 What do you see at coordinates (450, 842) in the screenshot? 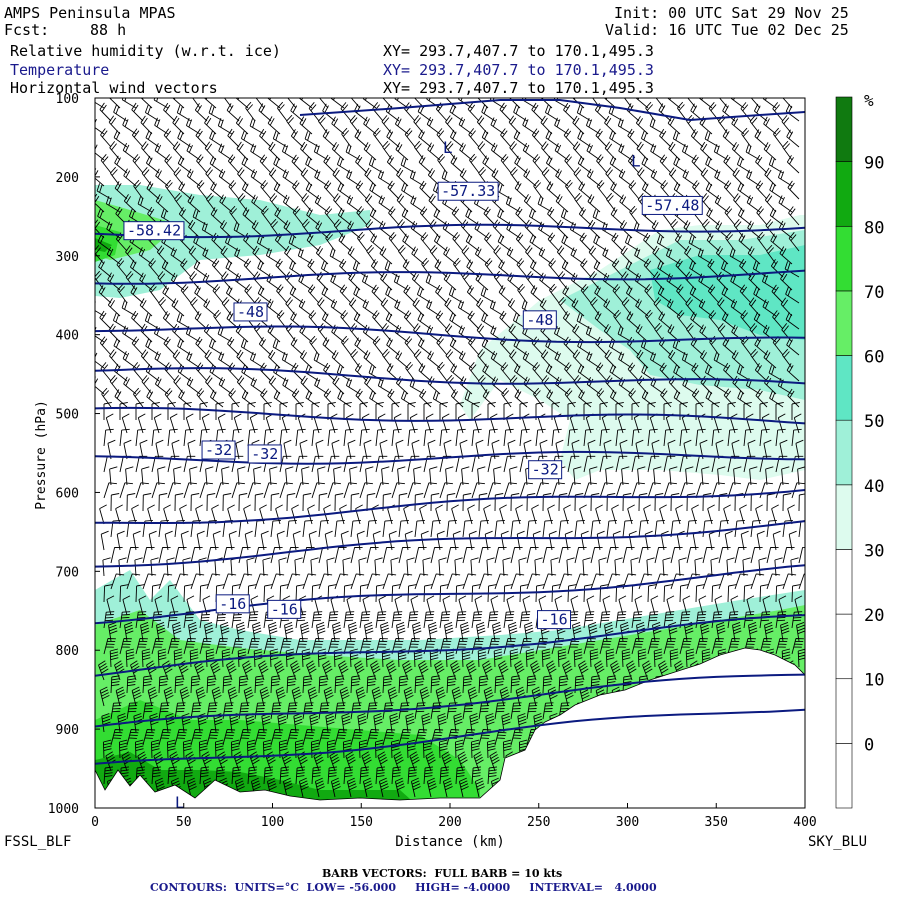
I see `x-axis-label: Distance (km)` at bounding box center [450, 842].